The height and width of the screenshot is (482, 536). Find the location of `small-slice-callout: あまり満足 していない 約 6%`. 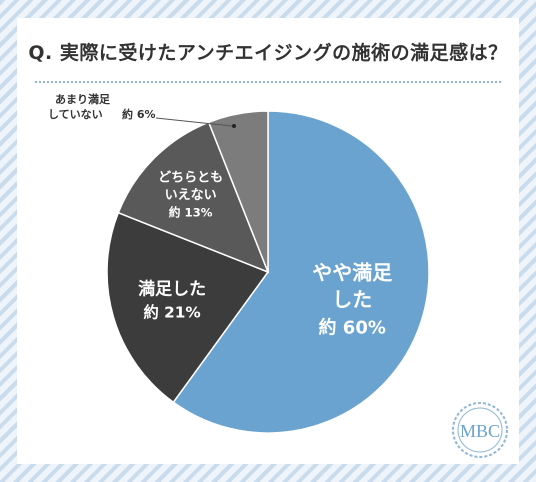

small-slice-callout: あまり満足 していない 約 6% is located at coordinates (142, 110).